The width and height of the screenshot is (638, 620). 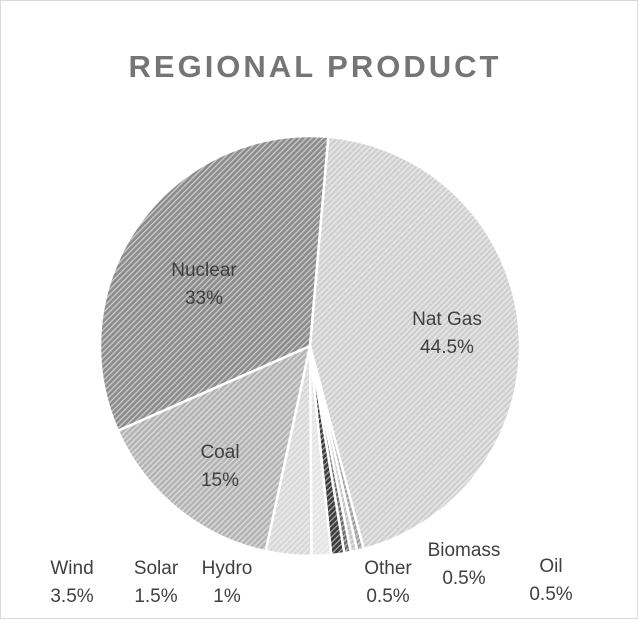 I want to click on slice-label-wind: Wind 3.5%, so click(x=72, y=582).